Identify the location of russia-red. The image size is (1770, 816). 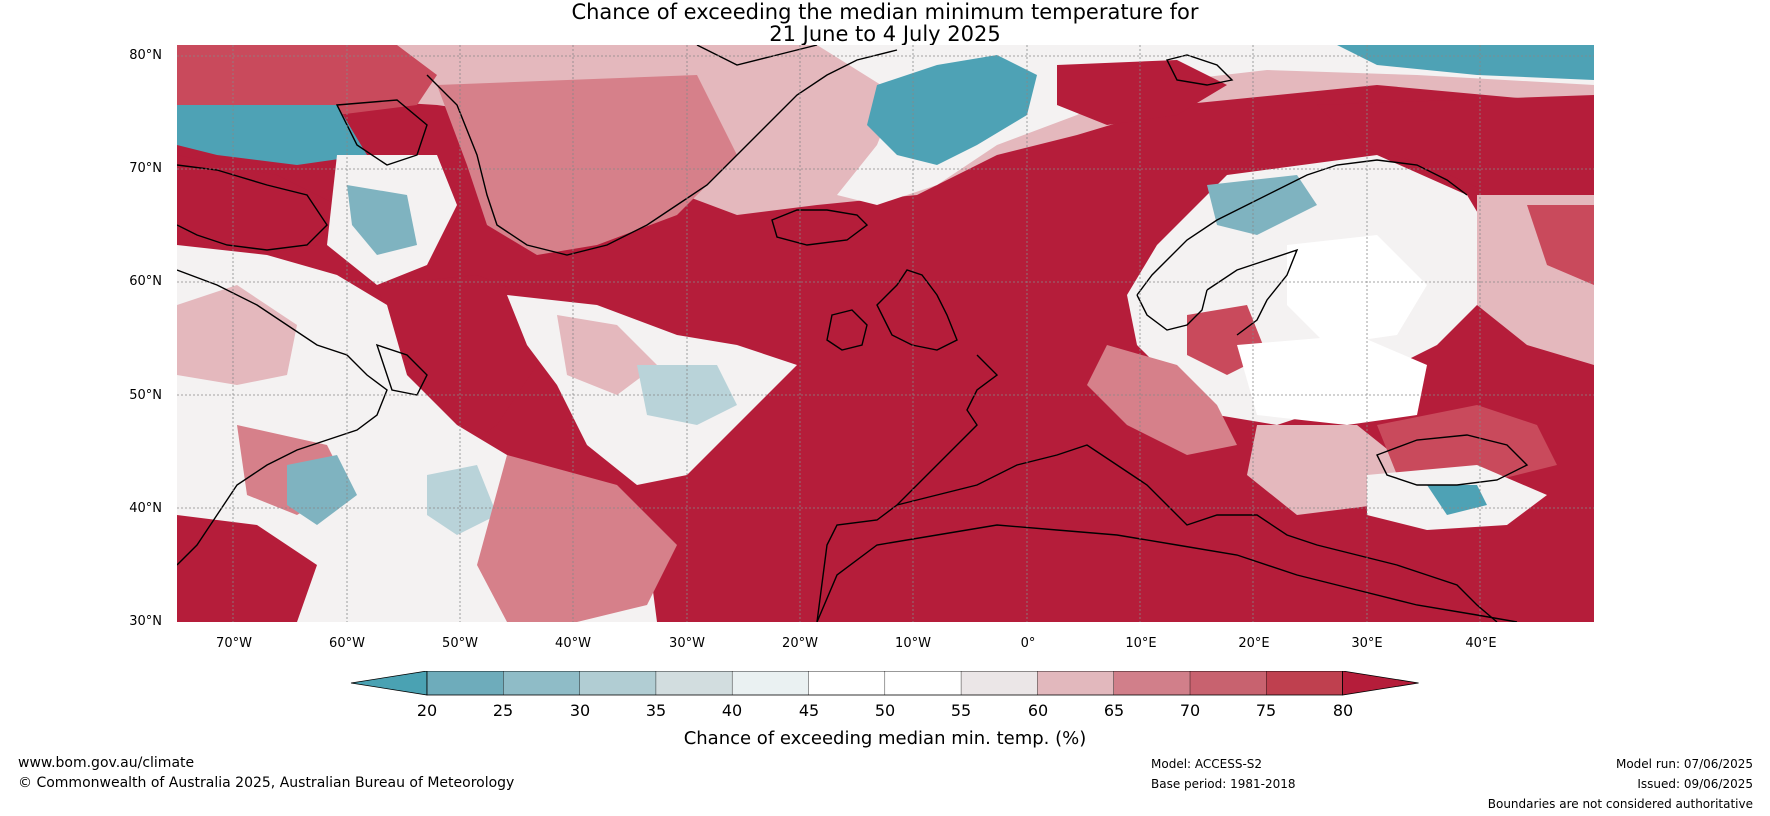
(1560, 245).